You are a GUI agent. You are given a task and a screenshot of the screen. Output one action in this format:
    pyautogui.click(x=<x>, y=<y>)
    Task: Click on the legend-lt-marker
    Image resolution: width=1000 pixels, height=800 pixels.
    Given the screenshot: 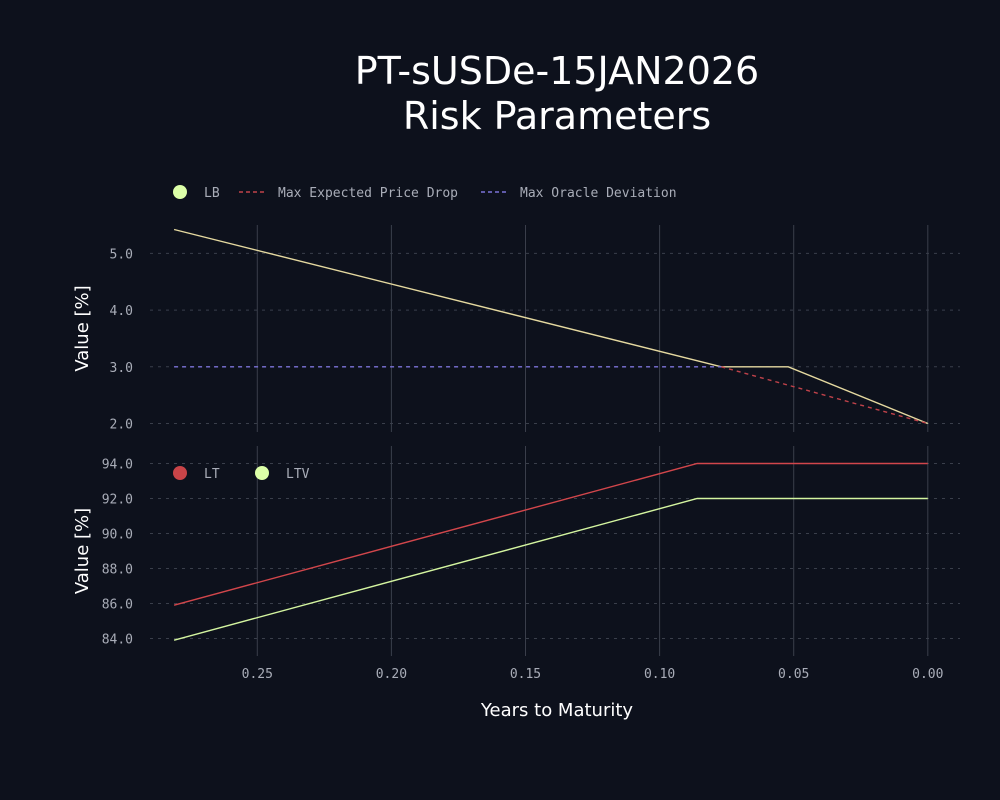 What is the action you would take?
    pyautogui.click(x=180, y=473)
    